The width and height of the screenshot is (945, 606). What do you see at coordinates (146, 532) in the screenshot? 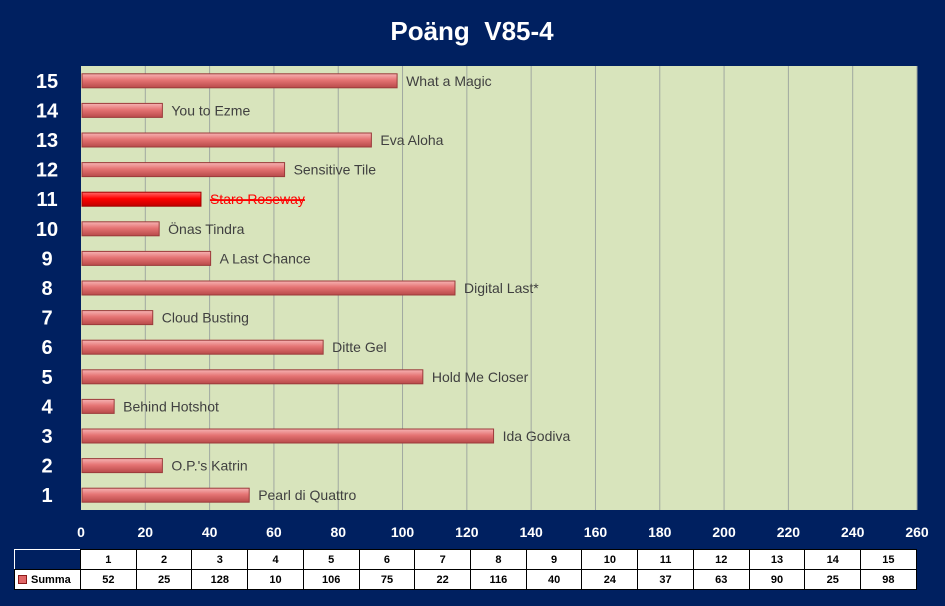
I see `x-tick-label: 20` at bounding box center [146, 532].